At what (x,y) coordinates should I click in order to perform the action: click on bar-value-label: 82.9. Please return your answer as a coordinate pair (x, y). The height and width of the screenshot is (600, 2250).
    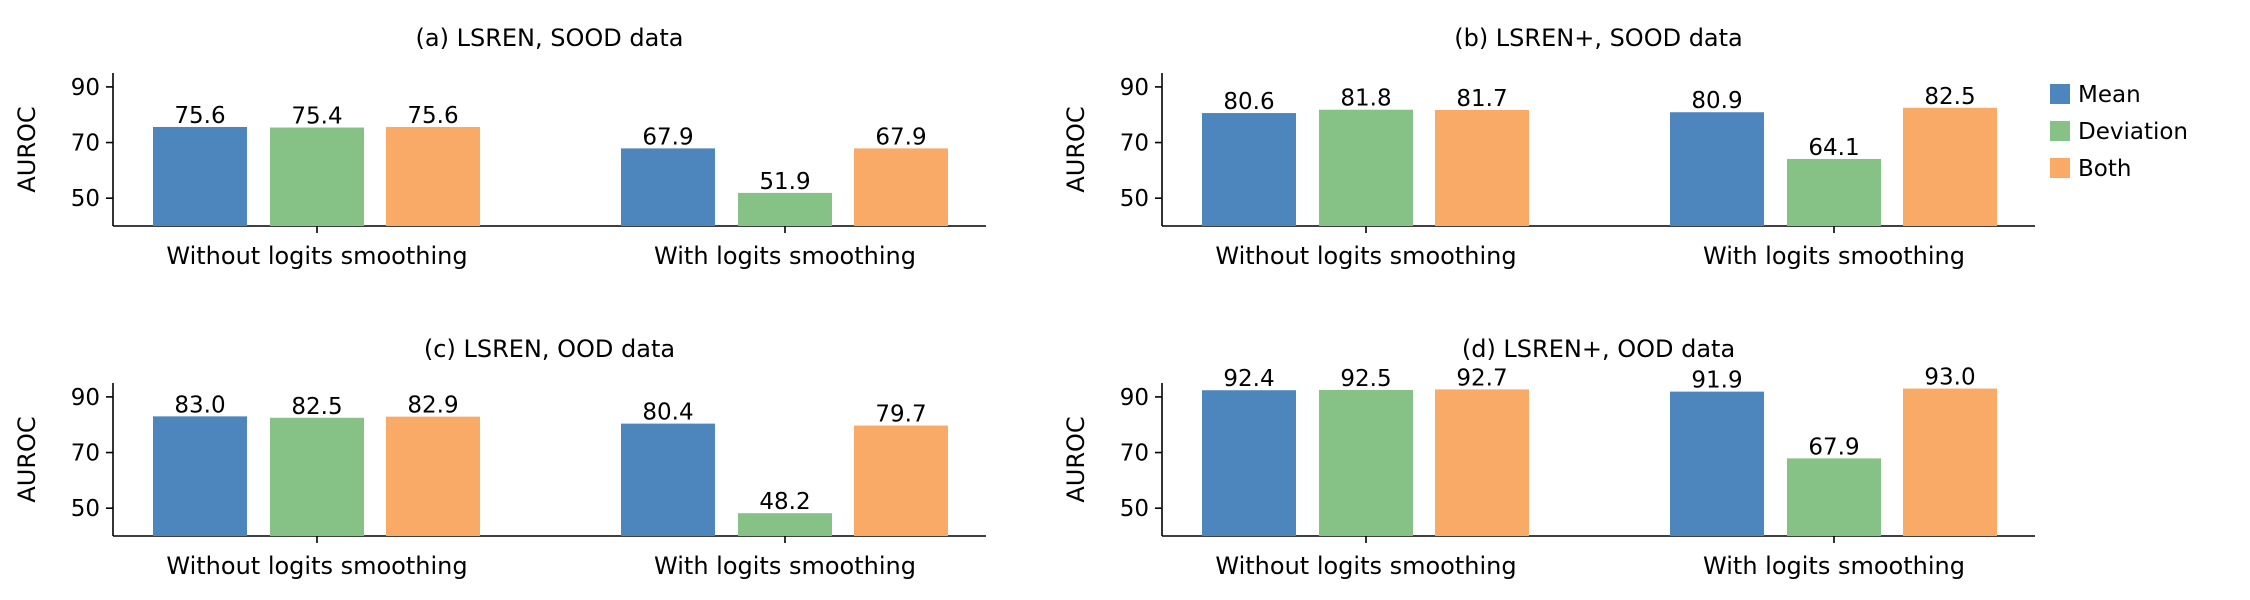
    Looking at the image, I should click on (432, 406).